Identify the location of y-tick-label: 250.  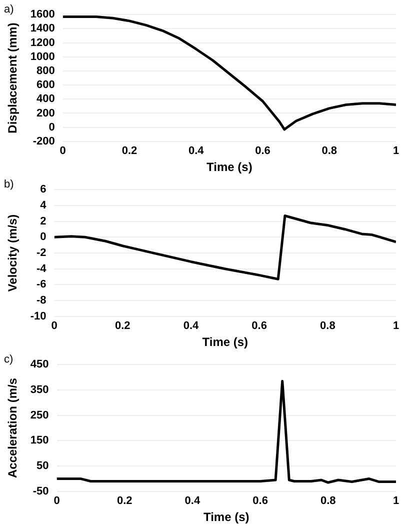
(39, 415).